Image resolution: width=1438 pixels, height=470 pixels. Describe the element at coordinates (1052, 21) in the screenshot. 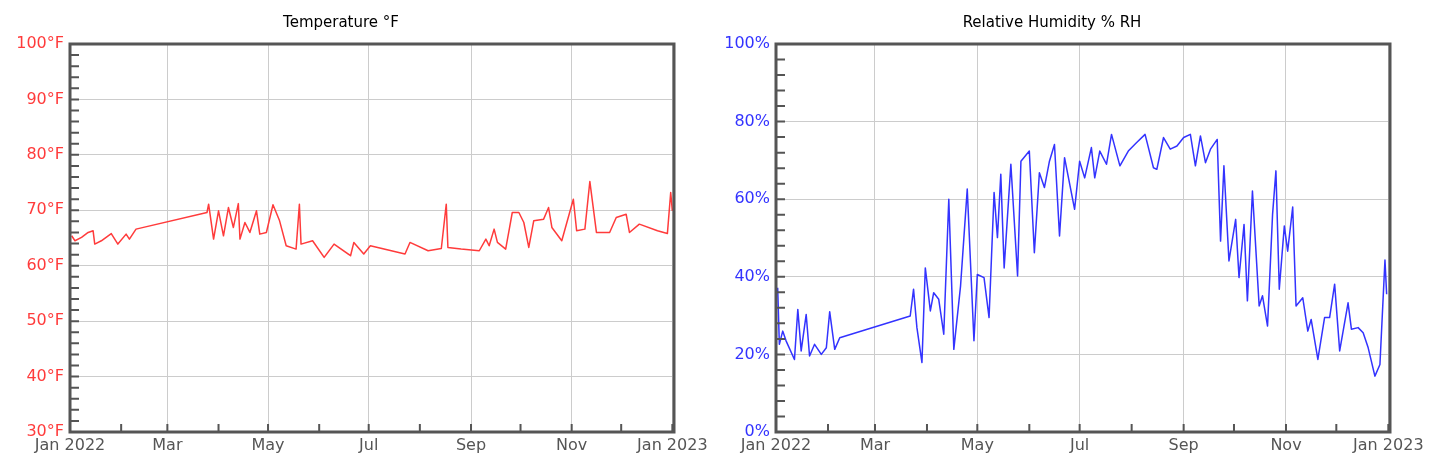

I see `chart-title: Relative Humidity % RH` at that location.